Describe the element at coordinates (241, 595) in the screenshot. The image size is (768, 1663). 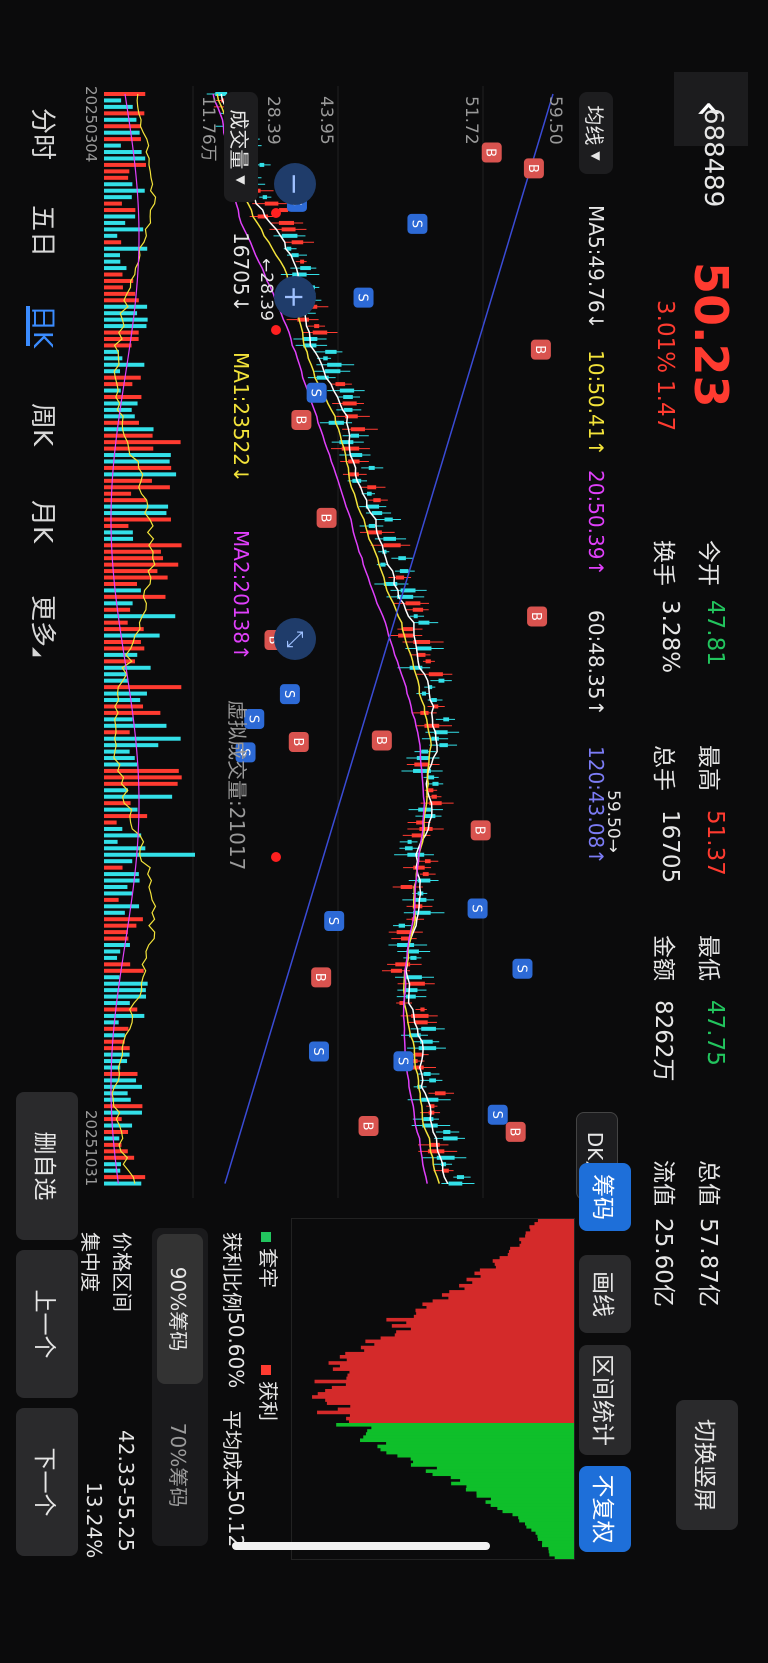
I see `volume-ma2: MA2:20138↑` at that location.